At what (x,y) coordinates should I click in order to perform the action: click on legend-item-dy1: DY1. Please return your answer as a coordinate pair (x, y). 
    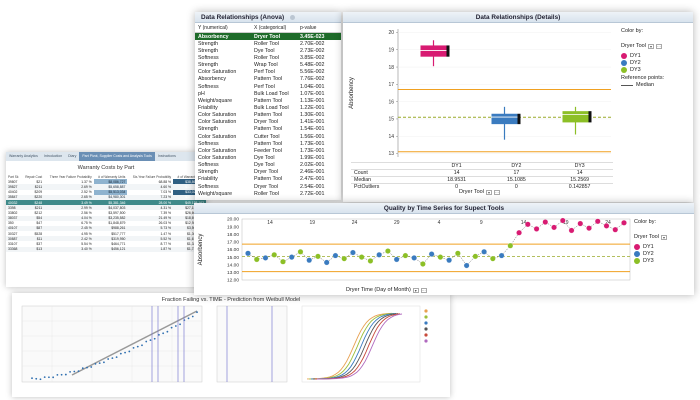
    Looking at the image, I should click on (656, 56).